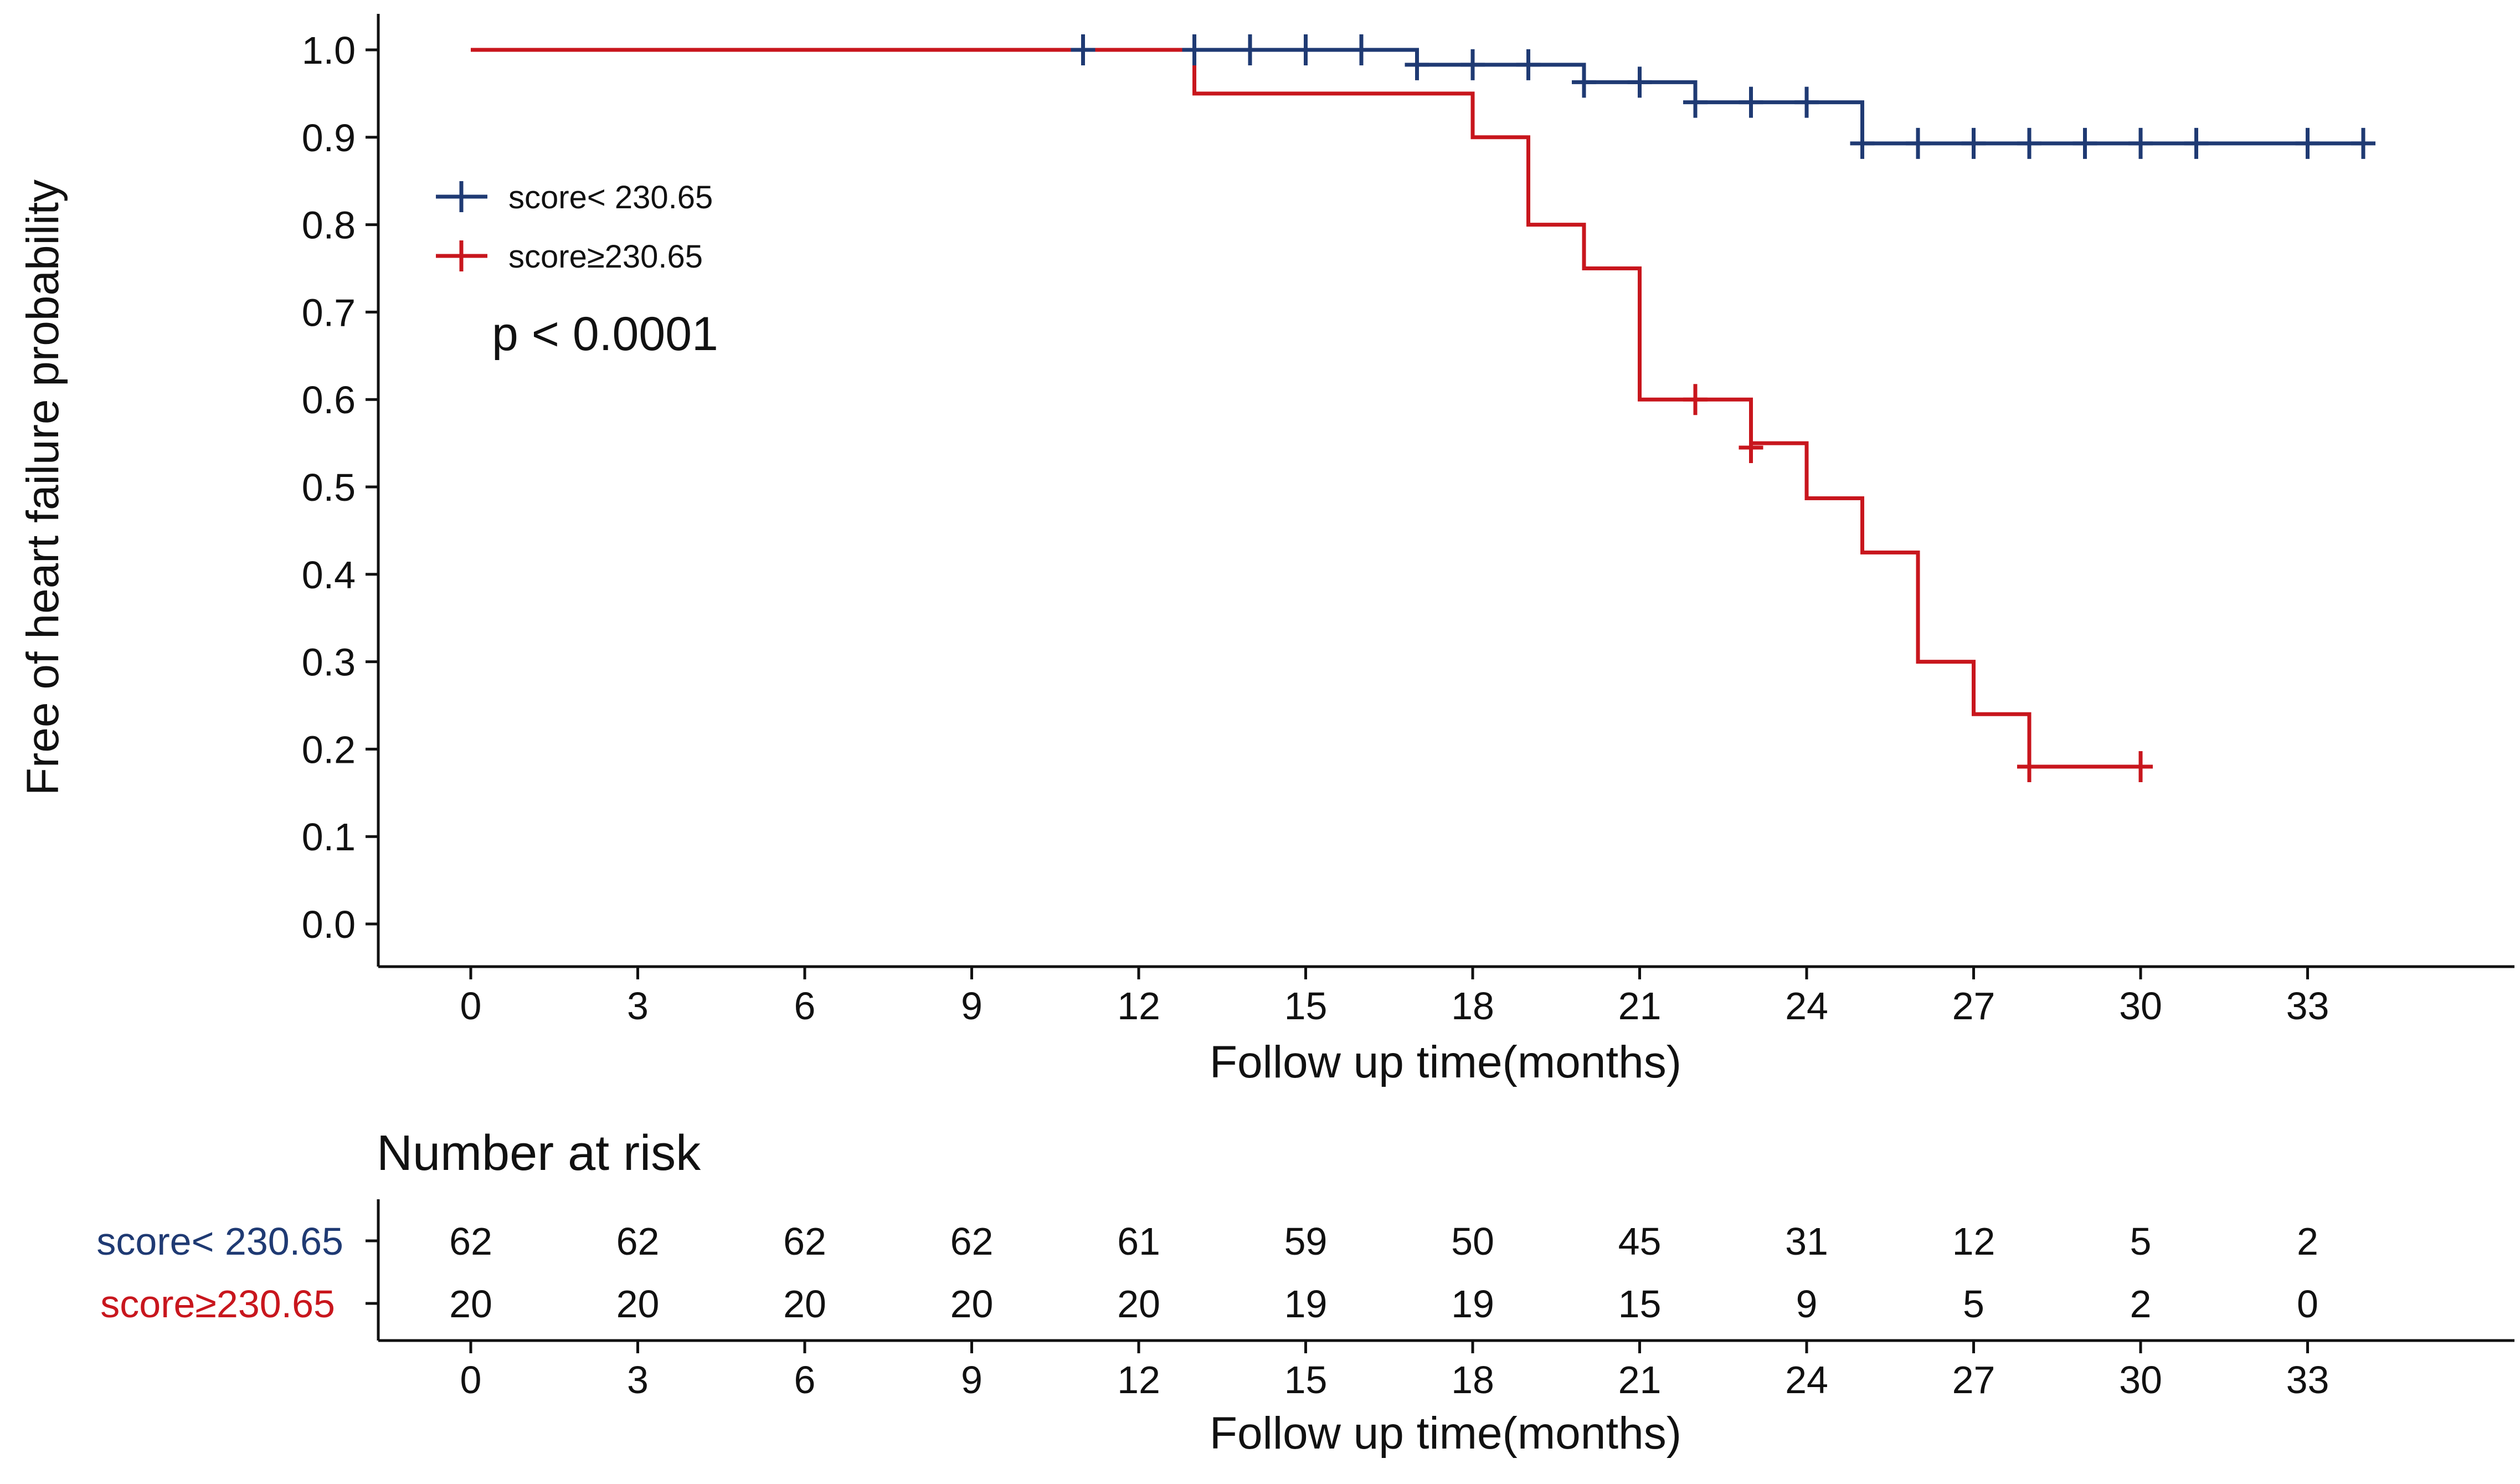 This screenshot has width=2520, height=1484. What do you see at coordinates (329, 575) in the screenshot?
I see `y-tick-label: 0.4` at bounding box center [329, 575].